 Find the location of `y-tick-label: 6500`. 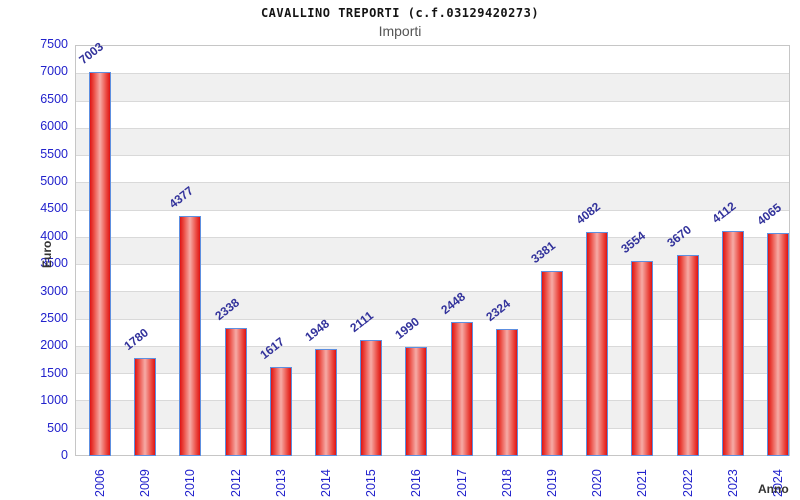

y-tick-label: 6500 is located at coordinates (54, 99).